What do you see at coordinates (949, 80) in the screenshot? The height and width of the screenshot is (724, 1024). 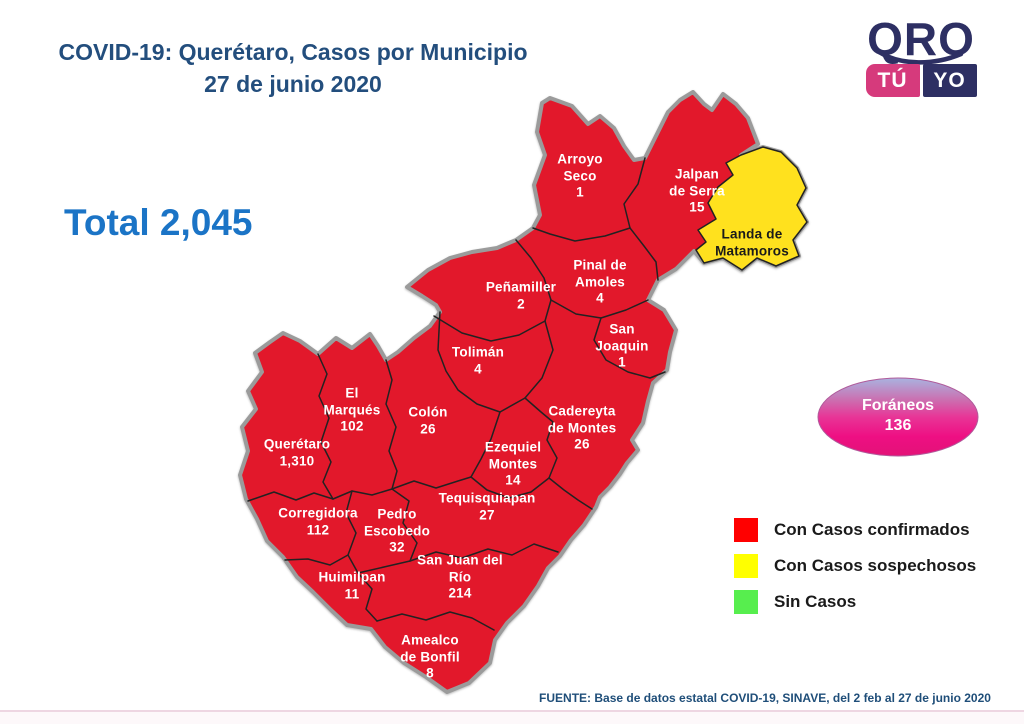 I see `logo-yo-badge: YO` at bounding box center [949, 80].